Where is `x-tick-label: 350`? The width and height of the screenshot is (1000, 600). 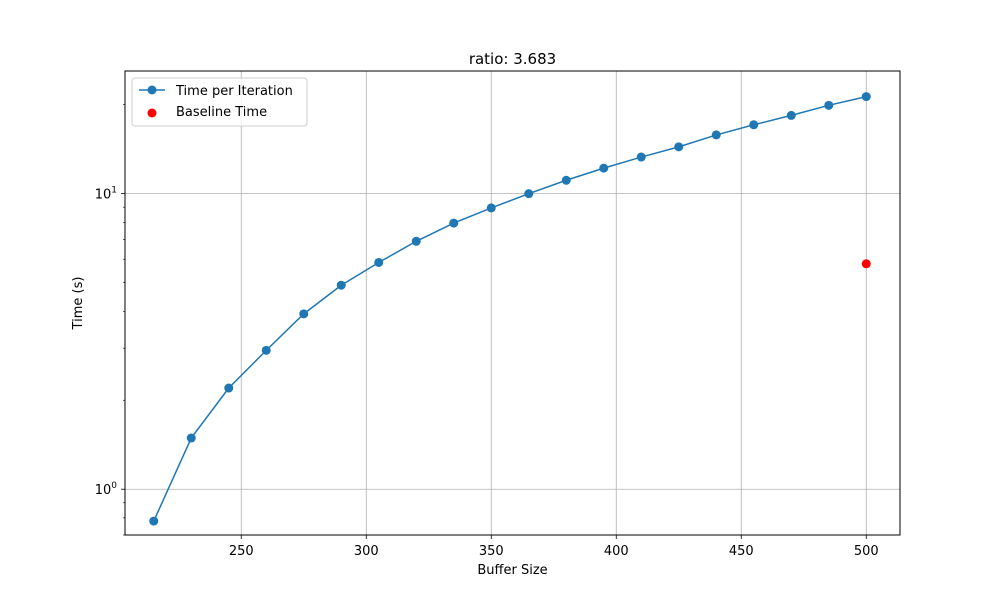 x-tick-label: 350 is located at coordinates (491, 551).